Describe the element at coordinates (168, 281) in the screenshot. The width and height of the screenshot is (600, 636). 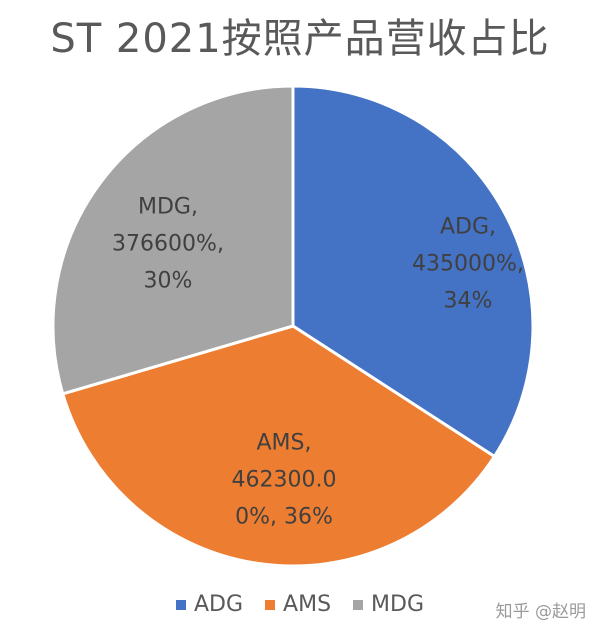
I see `slice-label-mdg-line-3: 30%` at that location.